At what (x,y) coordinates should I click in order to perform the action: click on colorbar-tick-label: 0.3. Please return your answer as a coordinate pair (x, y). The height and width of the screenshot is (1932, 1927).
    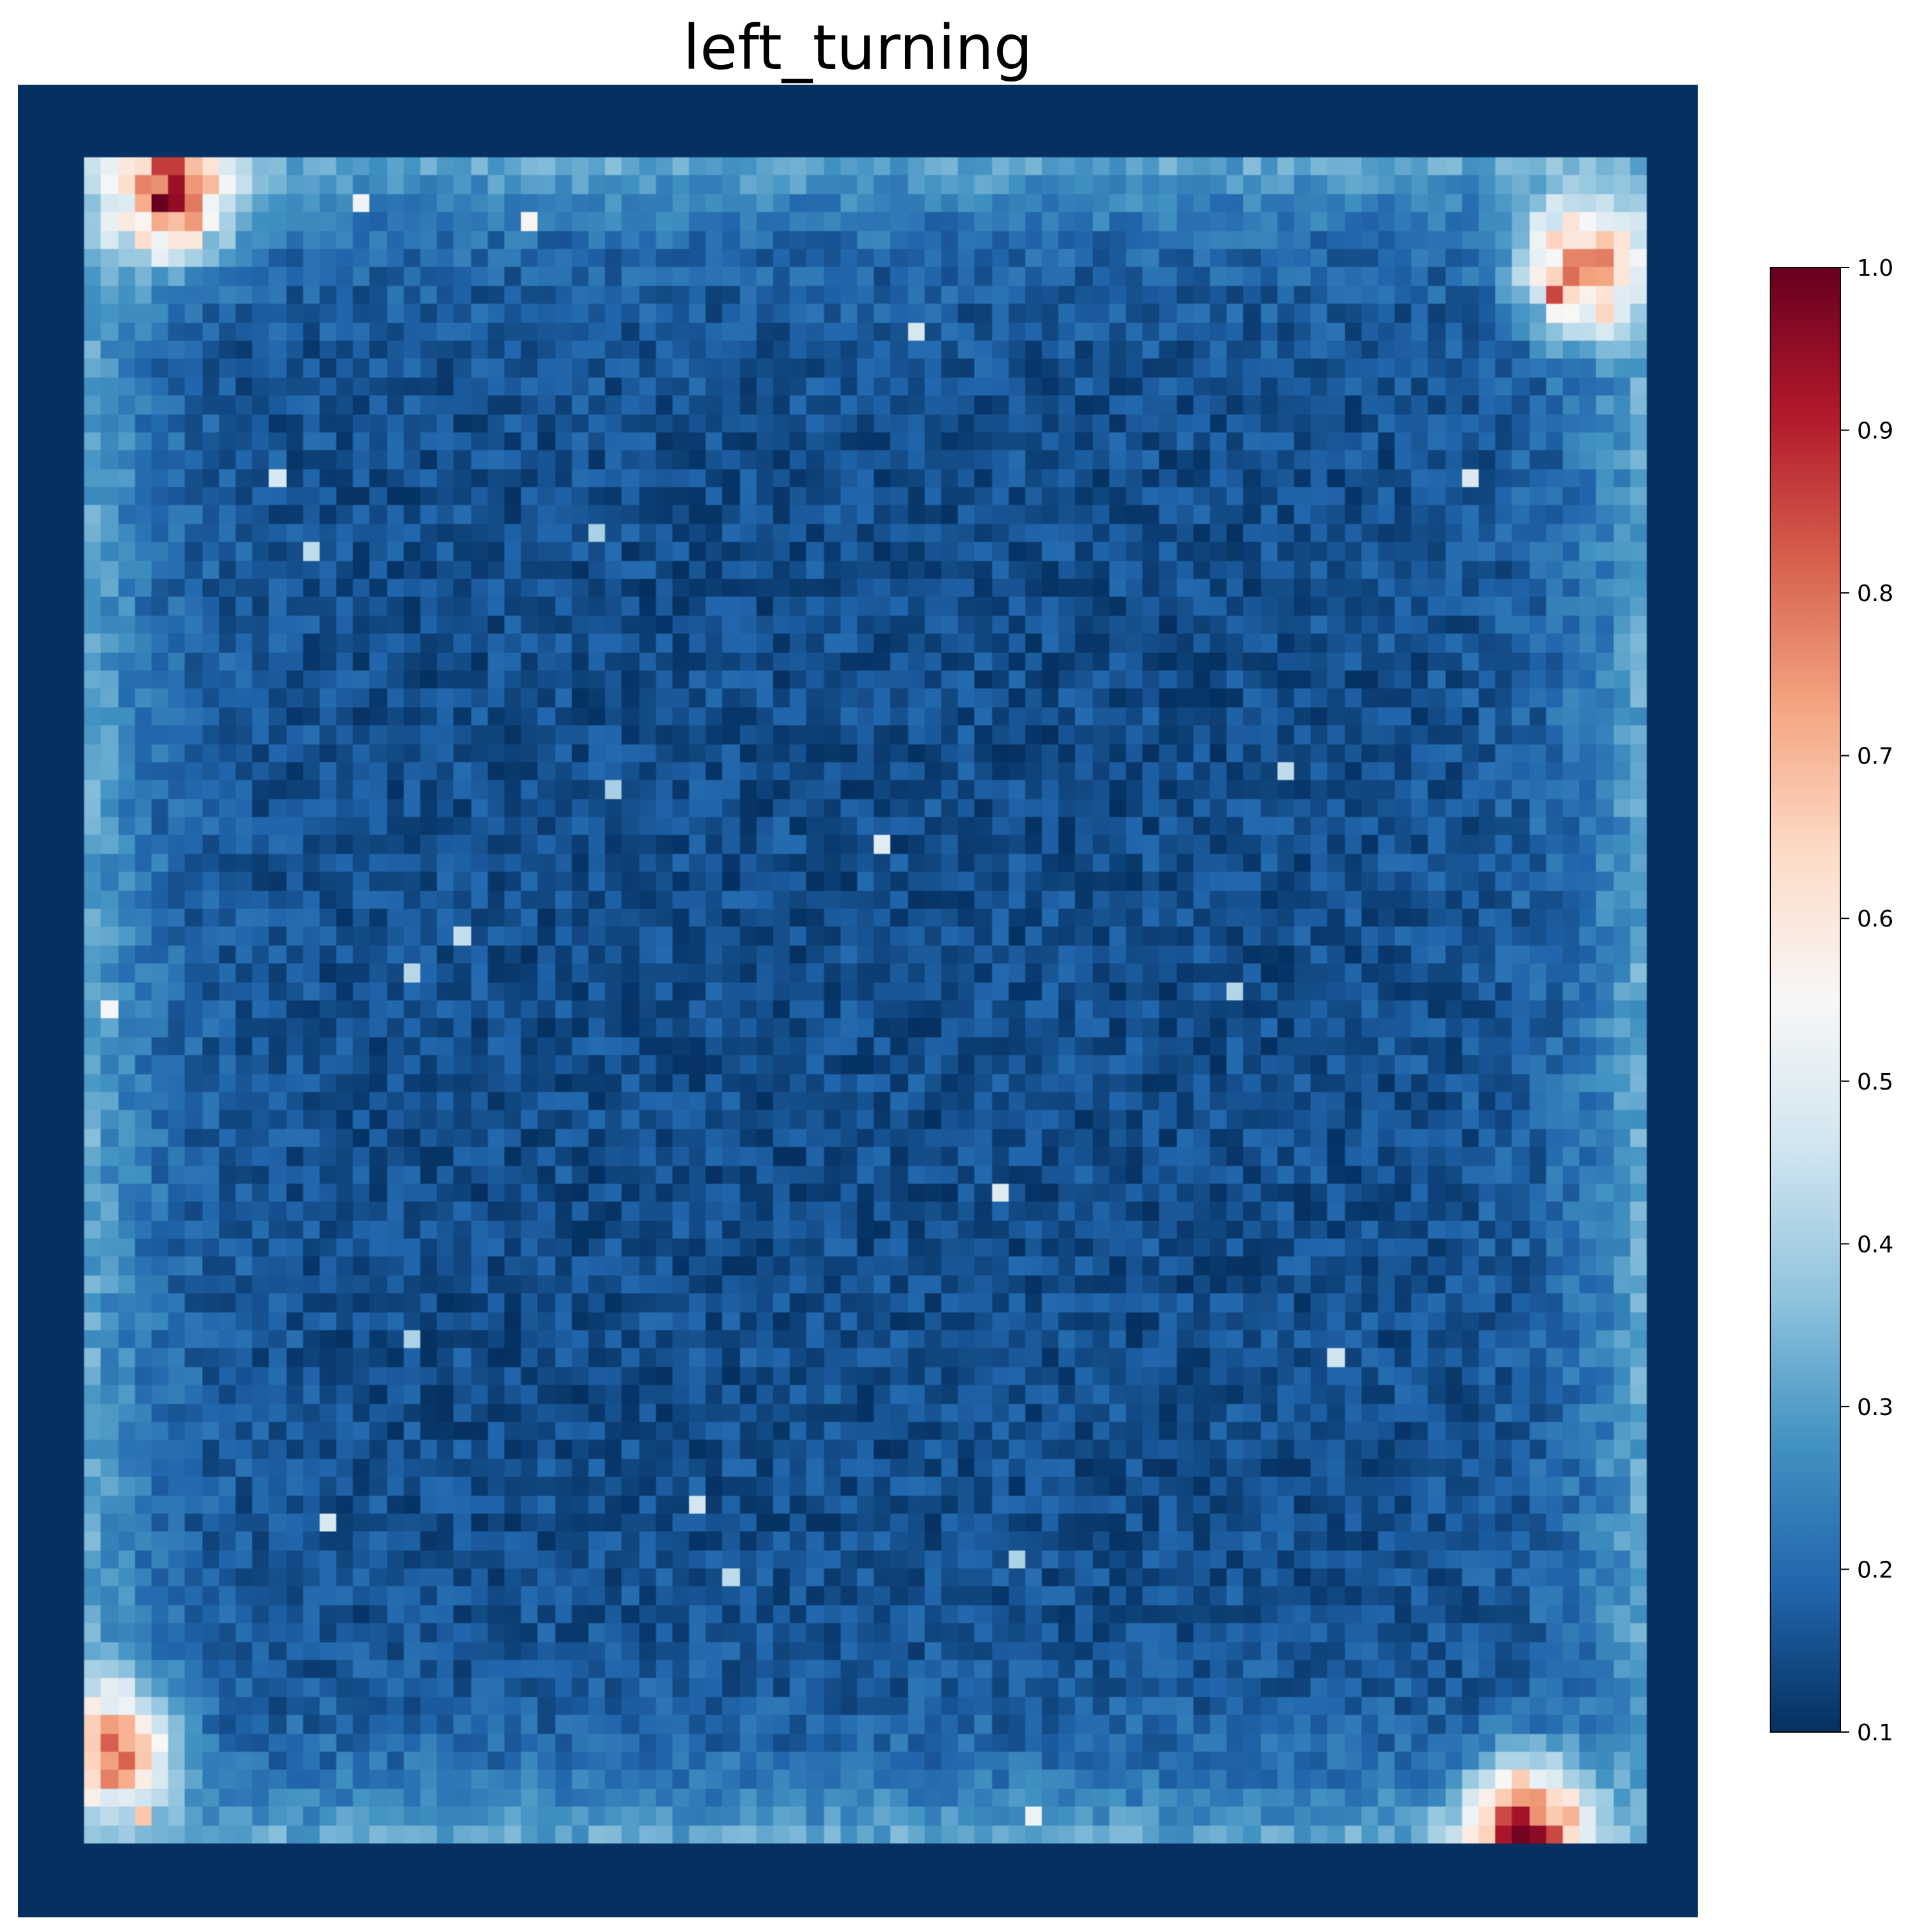
    Looking at the image, I should click on (1875, 1408).